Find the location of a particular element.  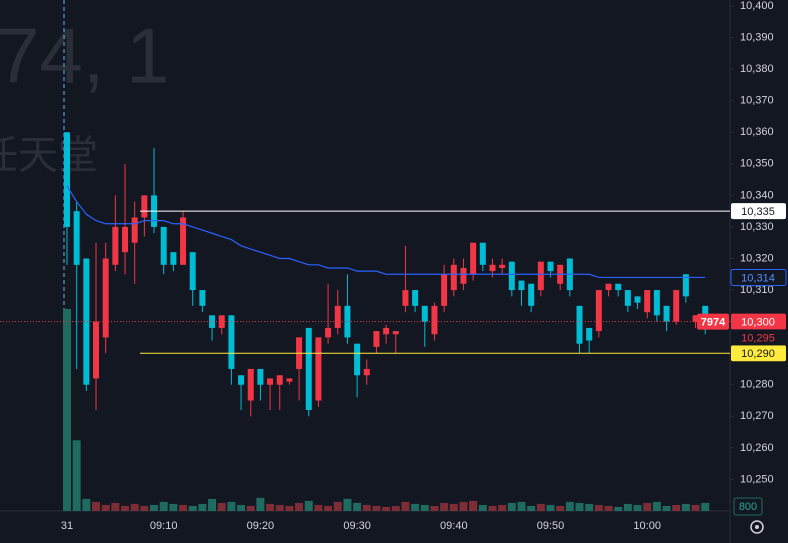

x-tick-label: 09:20 is located at coordinates (261, 526).